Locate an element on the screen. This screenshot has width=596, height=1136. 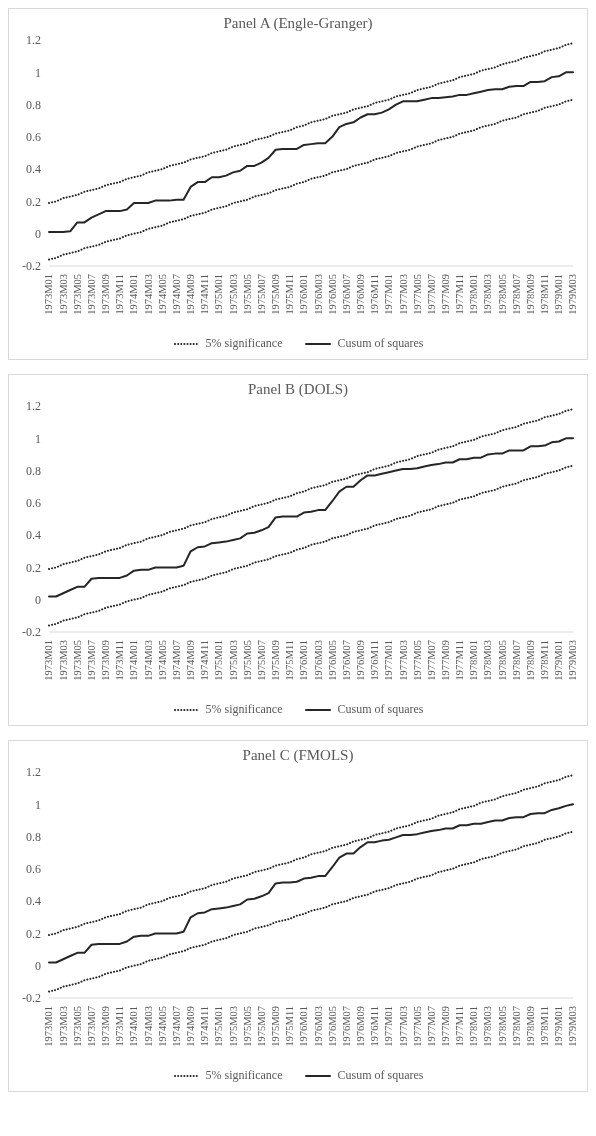
x-tick-label: 1973M11 is located at coordinates (120, 1026).